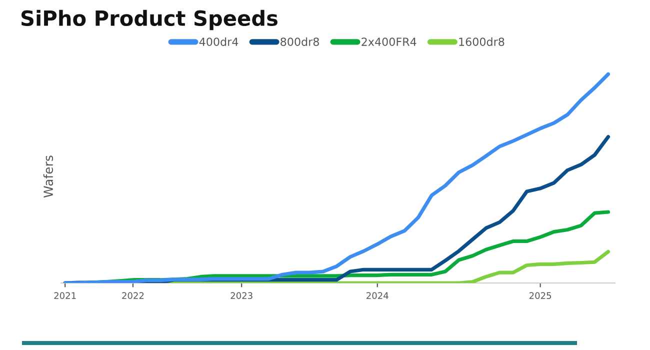 This screenshot has width=650, height=350. What do you see at coordinates (133, 296) in the screenshot?
I see `x-tick-label: 2022` at bounding box center [133, 296].